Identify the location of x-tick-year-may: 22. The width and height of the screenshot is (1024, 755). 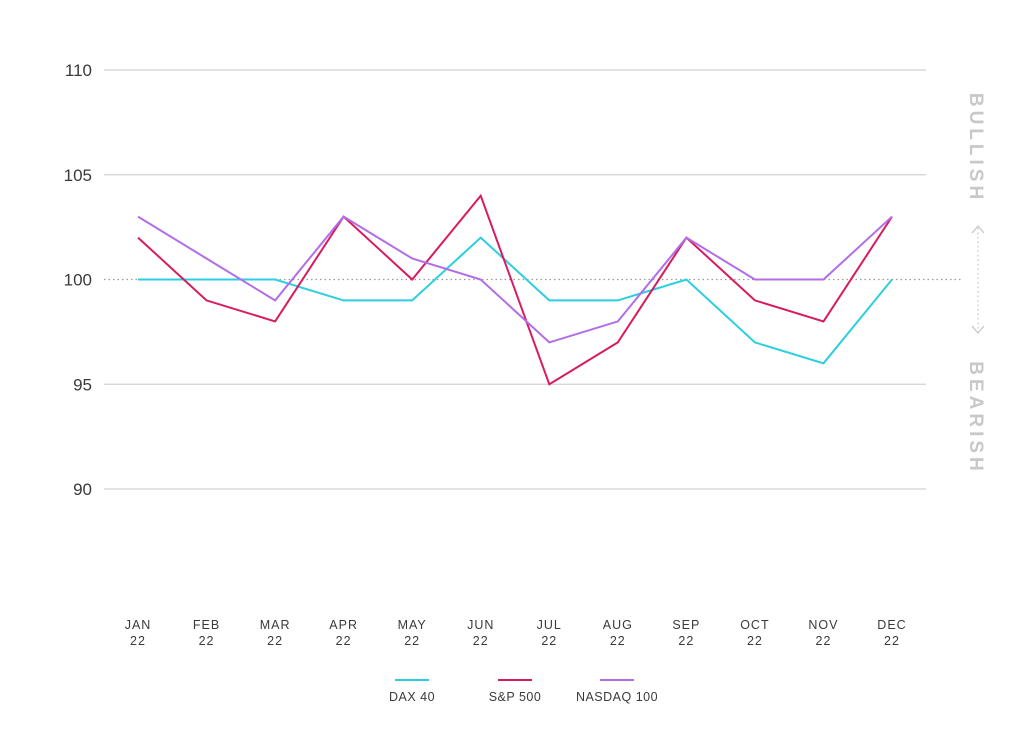
(412, 641).